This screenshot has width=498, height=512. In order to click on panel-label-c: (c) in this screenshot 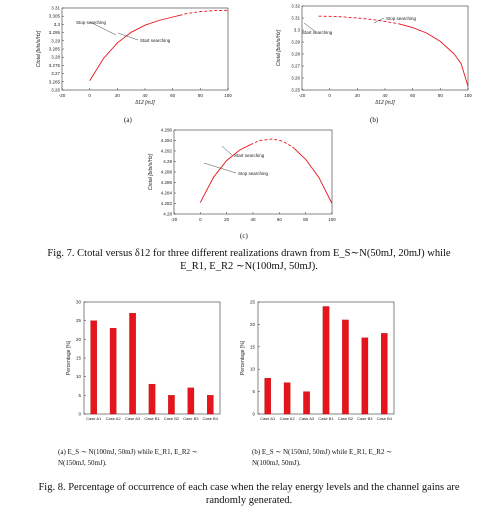, I will do `click(244, 236)`.